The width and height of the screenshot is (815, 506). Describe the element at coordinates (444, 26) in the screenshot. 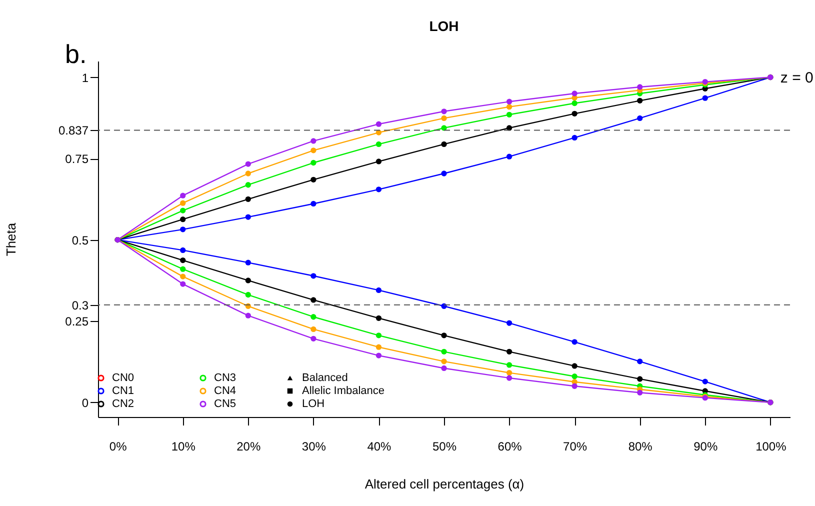

I see `chart-title: LOH` at that location.